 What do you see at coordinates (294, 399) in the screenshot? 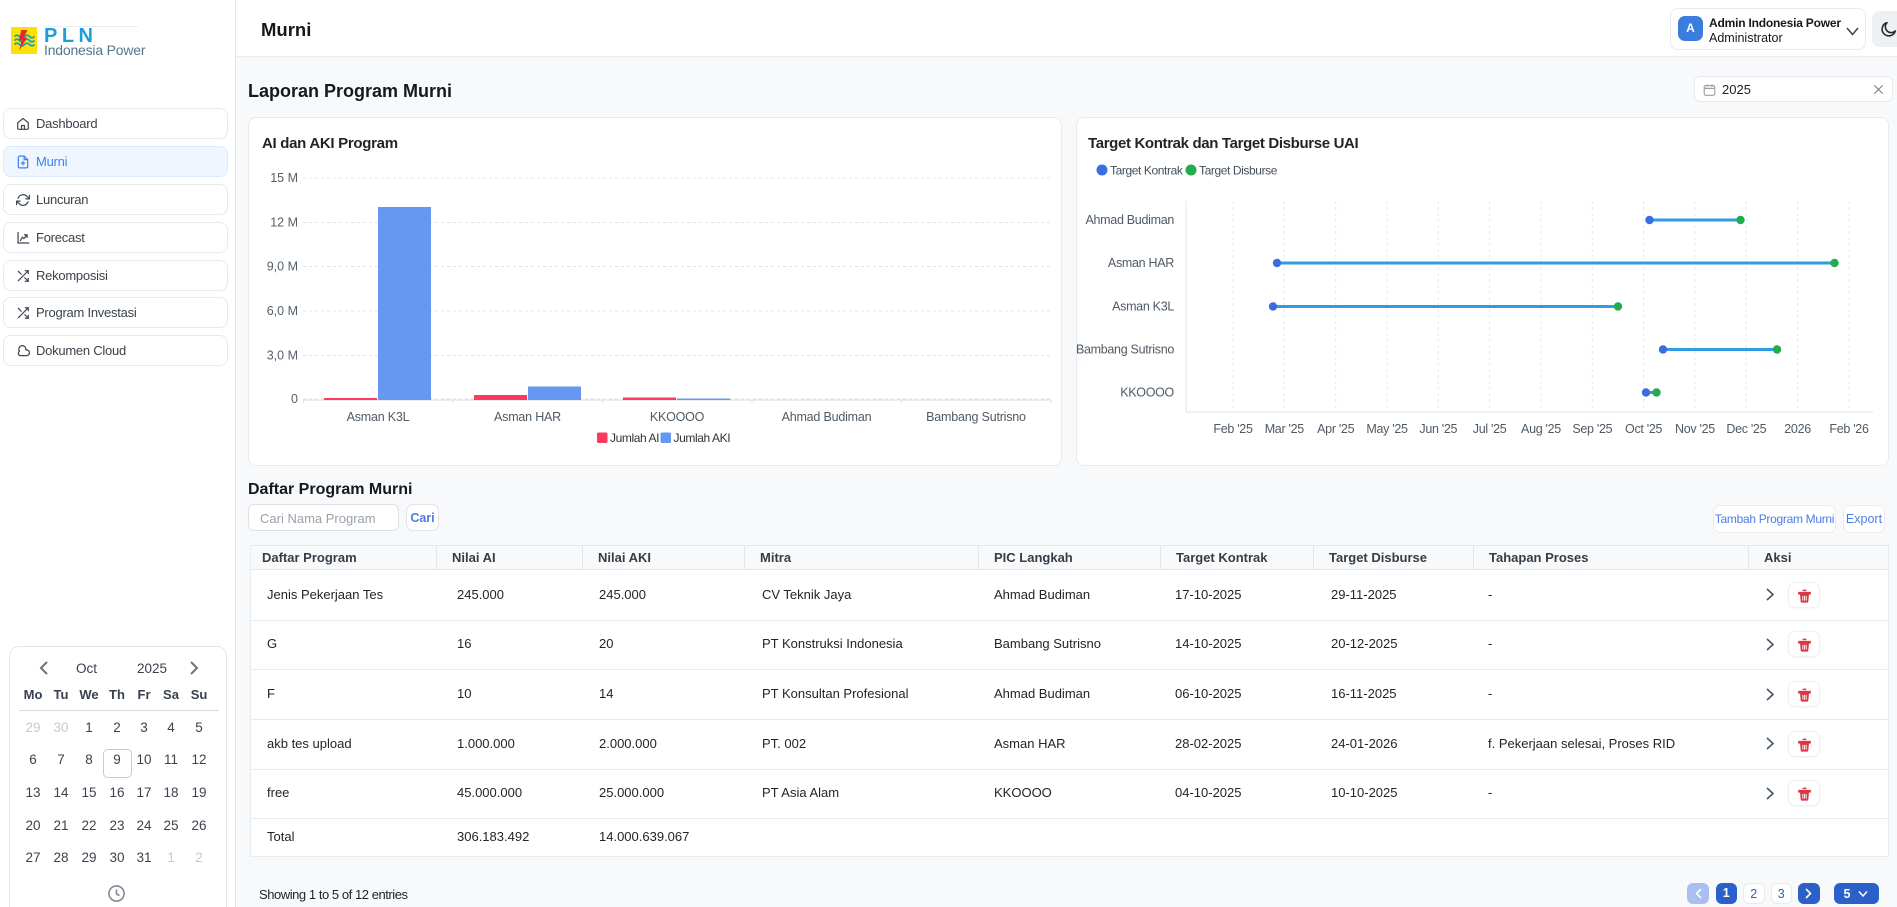
I see `svg-text: 0` at bounding box center [294, 399].